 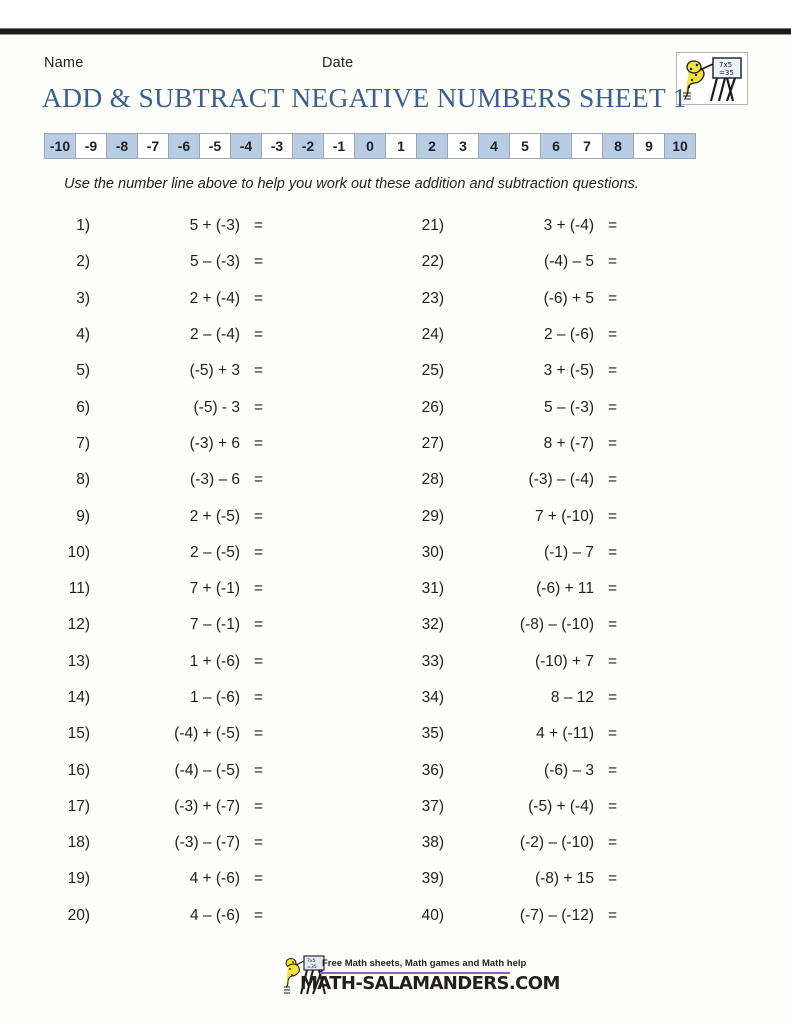 What do you see at coordinates (78, 915) in the screenshot?
I see `question-number: 20)` at bounding box center [78, 915].